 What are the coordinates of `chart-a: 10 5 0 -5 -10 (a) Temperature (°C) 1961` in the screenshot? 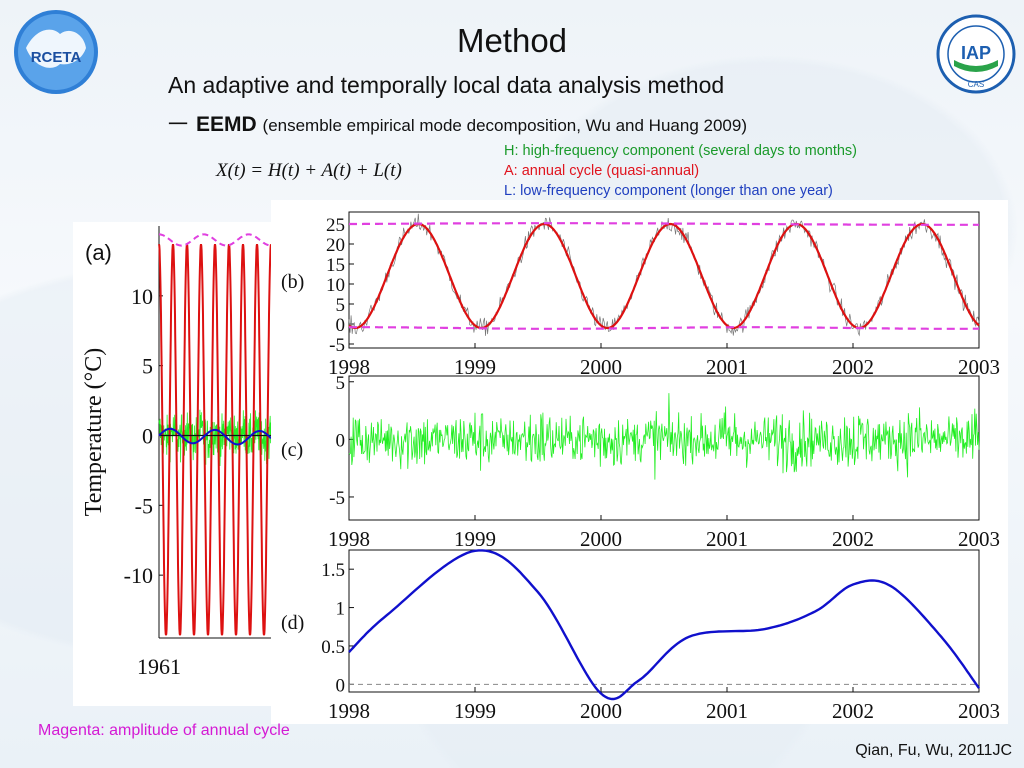 It's located at (176, 452).